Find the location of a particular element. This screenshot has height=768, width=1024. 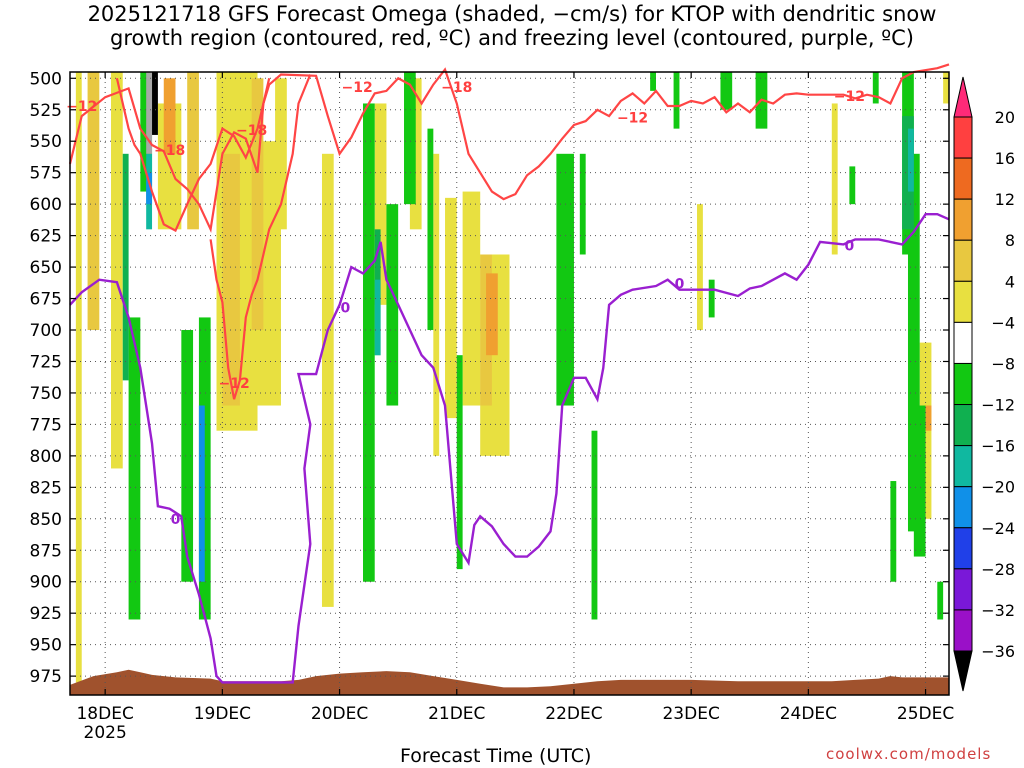

y-tick-label: 725 is located at coordinates (46, 362).